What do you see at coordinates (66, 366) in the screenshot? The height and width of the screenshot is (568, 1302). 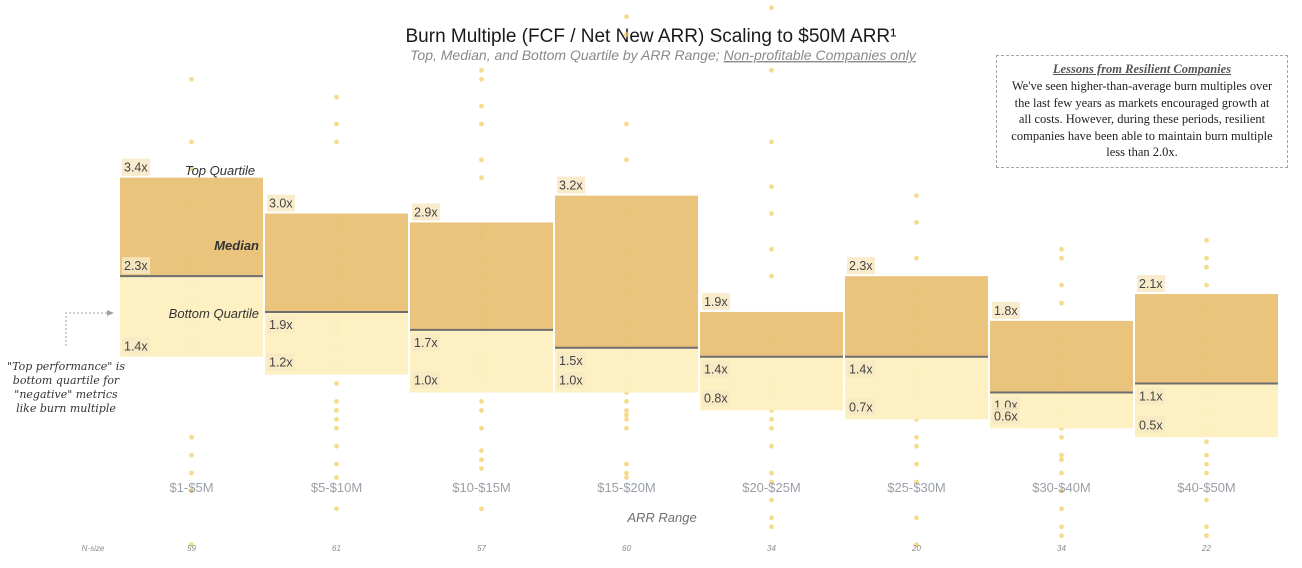 I see `annotation-line: "Top performance" is` at bounding box center [66, 366].